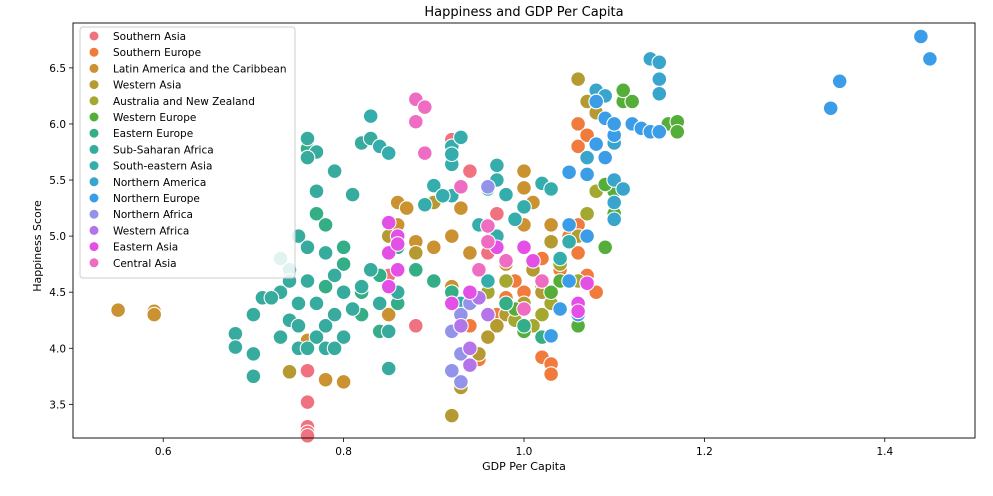 This screenshot has height=496, width=993. I want to click on y-tick-label: 6.0, so click(57, 125).